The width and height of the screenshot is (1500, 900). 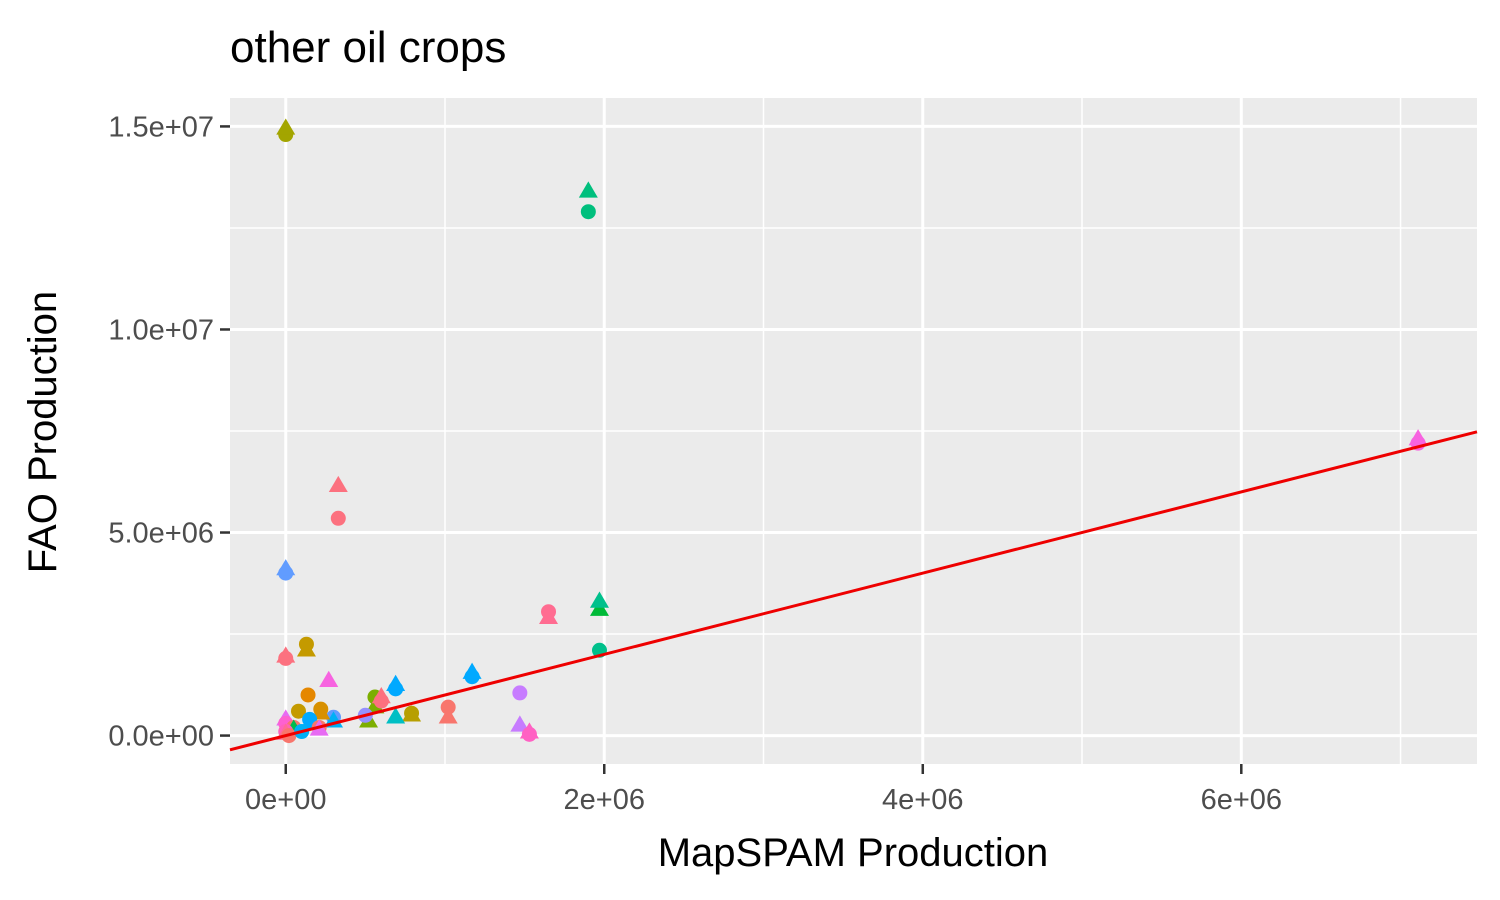 I want to click on y-tick-label: 0.0e+00, so click(x=161, y=737).